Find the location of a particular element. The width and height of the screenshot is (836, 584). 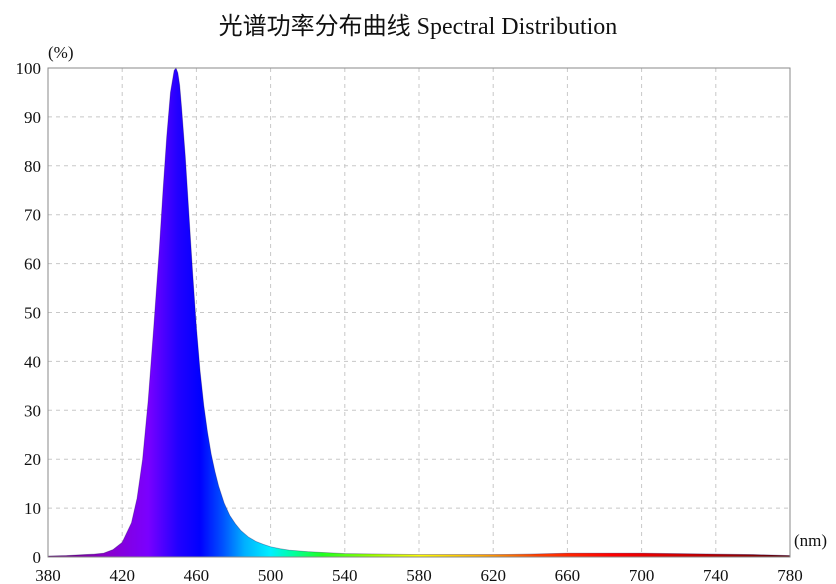

y-tick-label: 20 is located at coordinates (32, 459).